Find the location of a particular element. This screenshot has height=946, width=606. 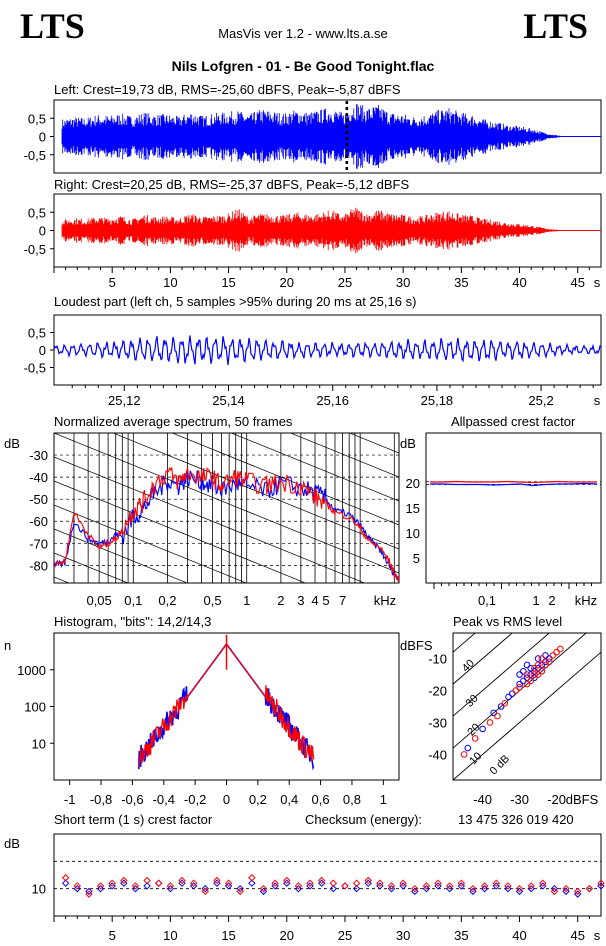

loudest-xtick-label: 25,14 is located at coordinates (228, 400).